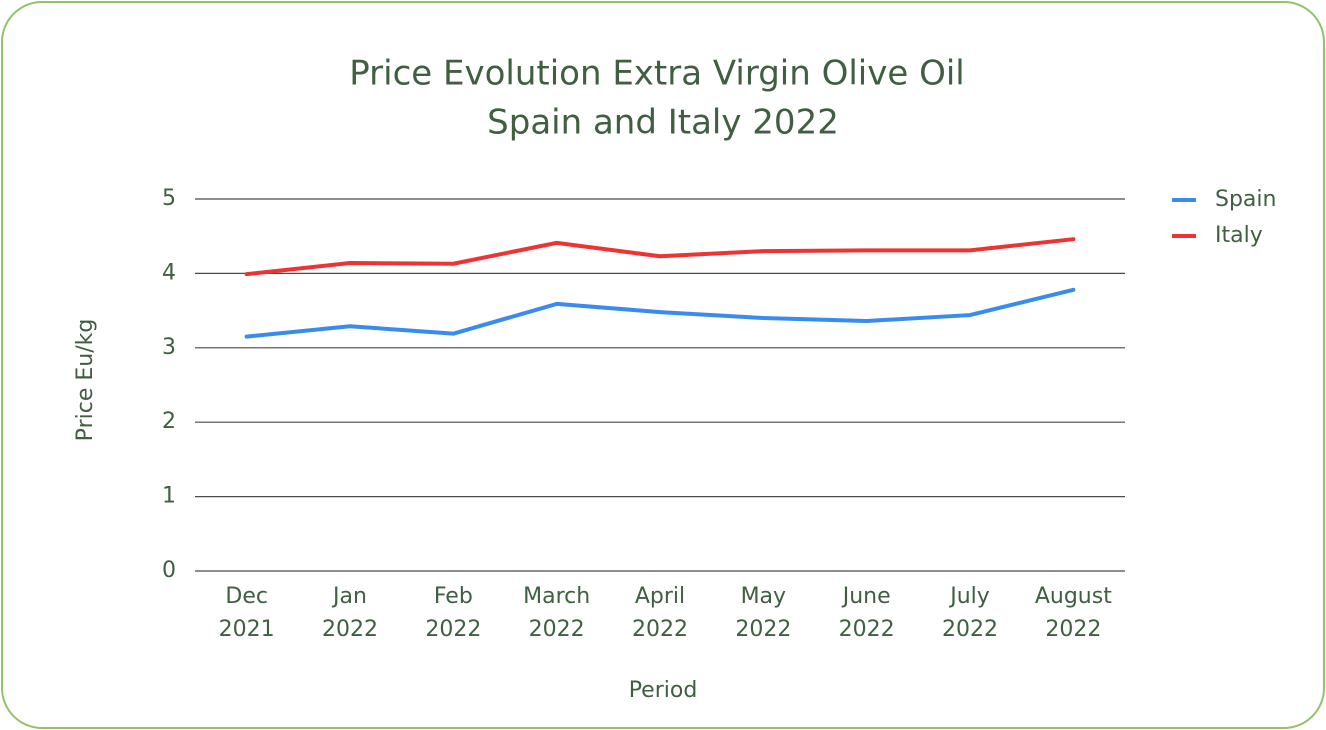 This screenshot has height=730, width=1326. What do you see at coordinates (556, 596) in the screenshot?
I see `x-tick-label: March` at bounding box center [556, 596].